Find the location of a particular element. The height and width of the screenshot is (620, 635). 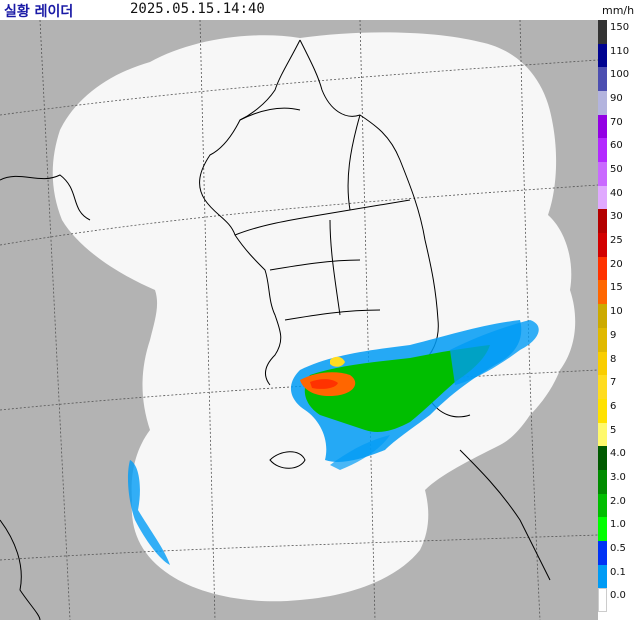

legend-label: 3.0 is located at coordinates (618, 477).